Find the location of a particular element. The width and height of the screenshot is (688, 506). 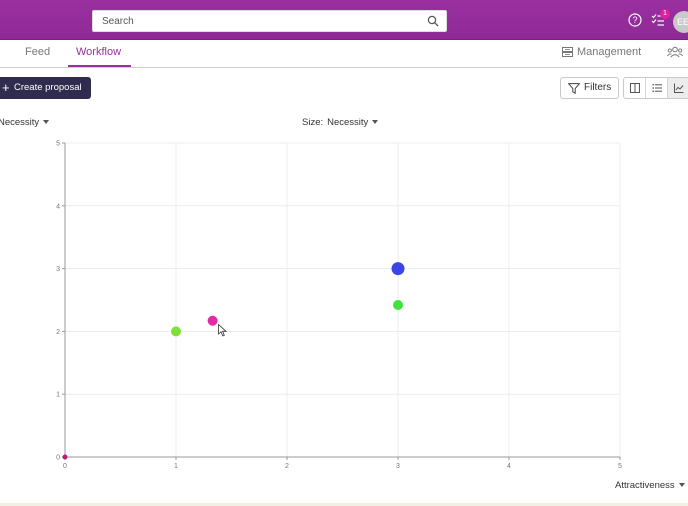

active-tab-indicator is located at coordinates (99, 66).